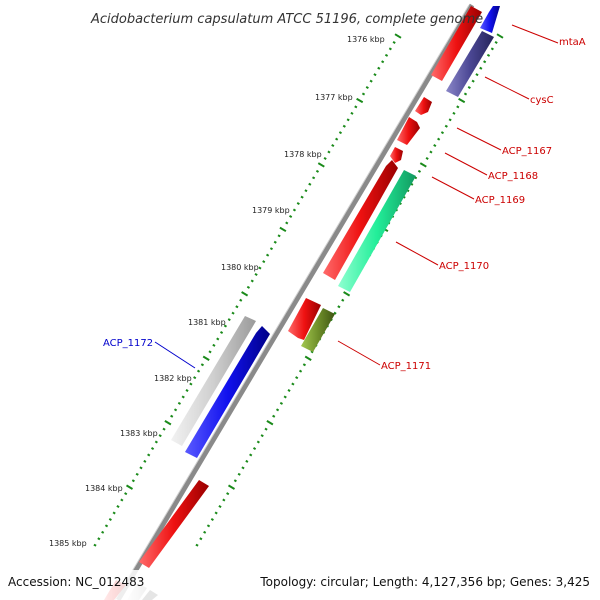 This screenshot has height=600, width=600. I want to click on gene-label-acp-1170: ACP_1170, so click(464, 266).